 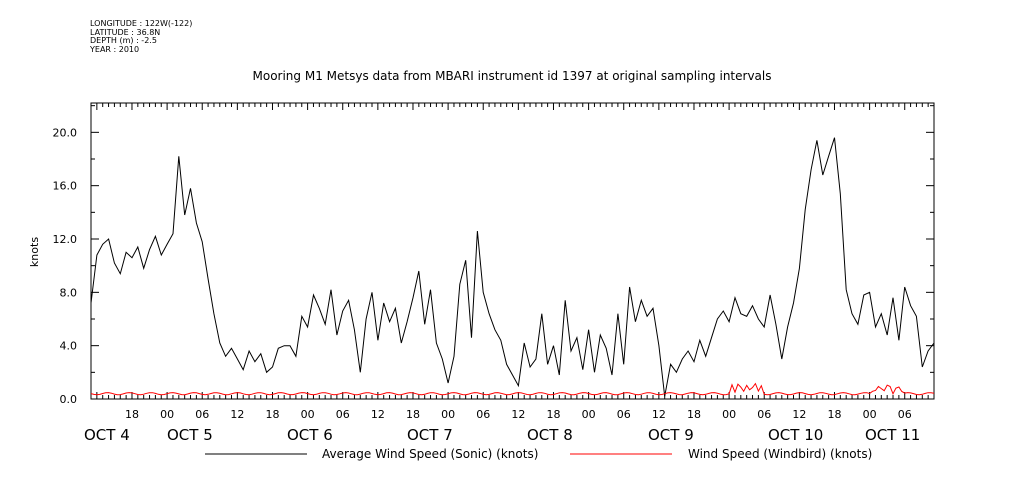 What do you see at coordinates (125, 32) in the screenshot?
I see `latitude-text: LATITUDE : 36.8N` at bounding box center [125, 32].